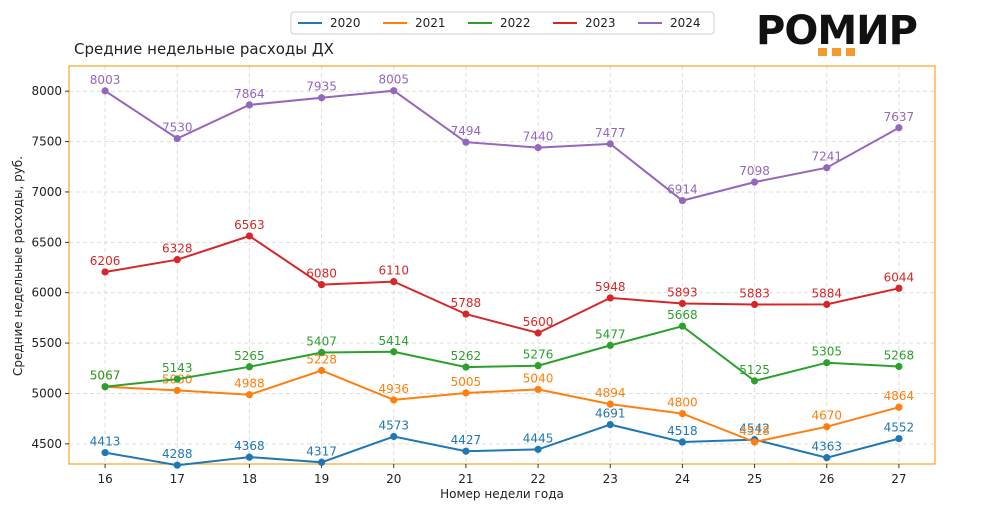 Image resolution: width=1000 pixels, height=511 pixels. What do you see at coordinates (321, 87) in the screenshot?
I see `data-label-2024: 7935` at bounding box center [321, 87].